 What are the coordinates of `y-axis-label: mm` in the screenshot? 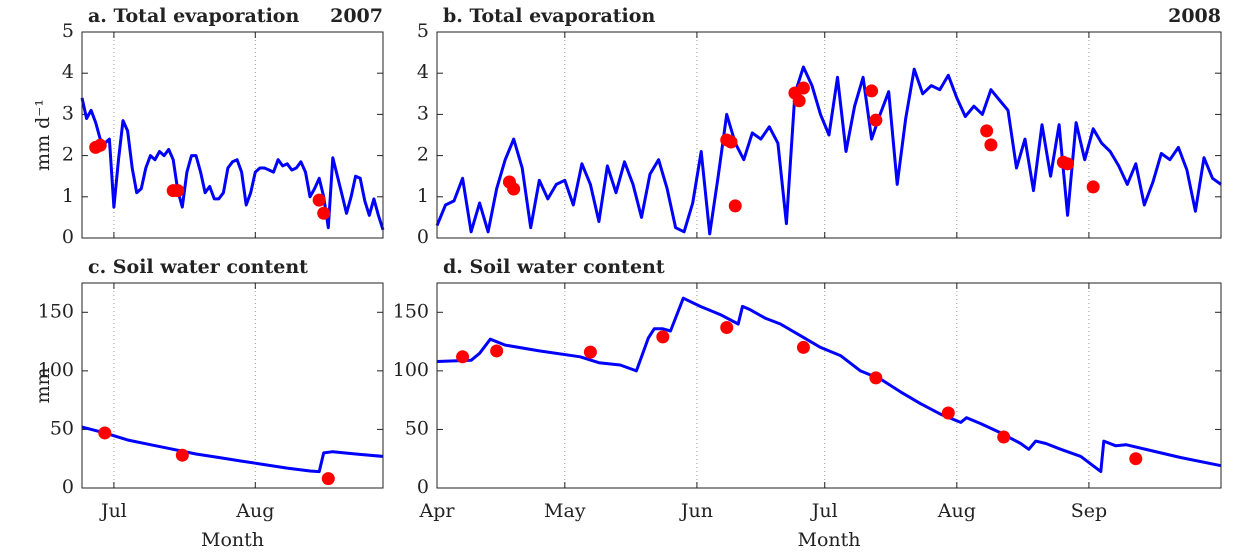 It's located at (43, 385).